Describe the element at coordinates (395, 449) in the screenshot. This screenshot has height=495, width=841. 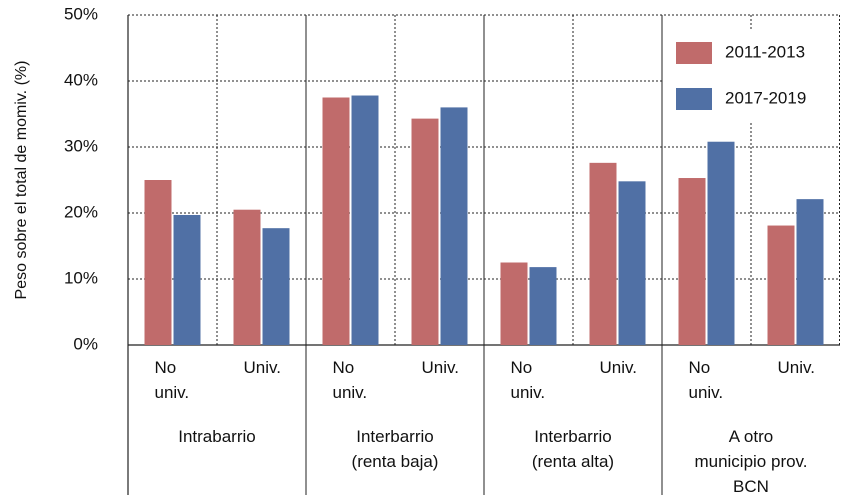
I see `group-label: Interbarrio (renta baja)` at that location.